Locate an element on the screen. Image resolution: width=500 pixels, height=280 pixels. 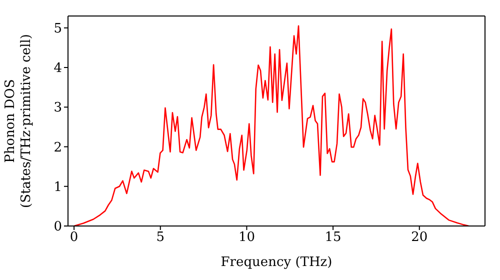
x-tick-label: 10 is located at coordinates (246, 238).